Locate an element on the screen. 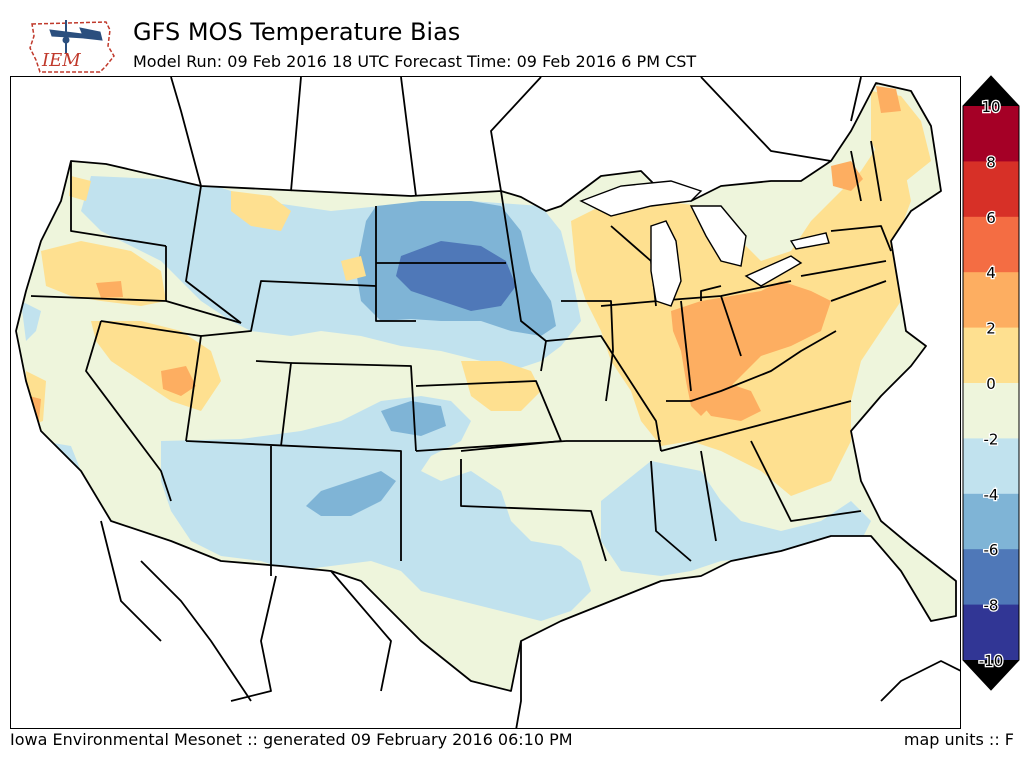 The image size is (1024, 768). contour-0-to-2-kansas is located at coordinates (501, 386).